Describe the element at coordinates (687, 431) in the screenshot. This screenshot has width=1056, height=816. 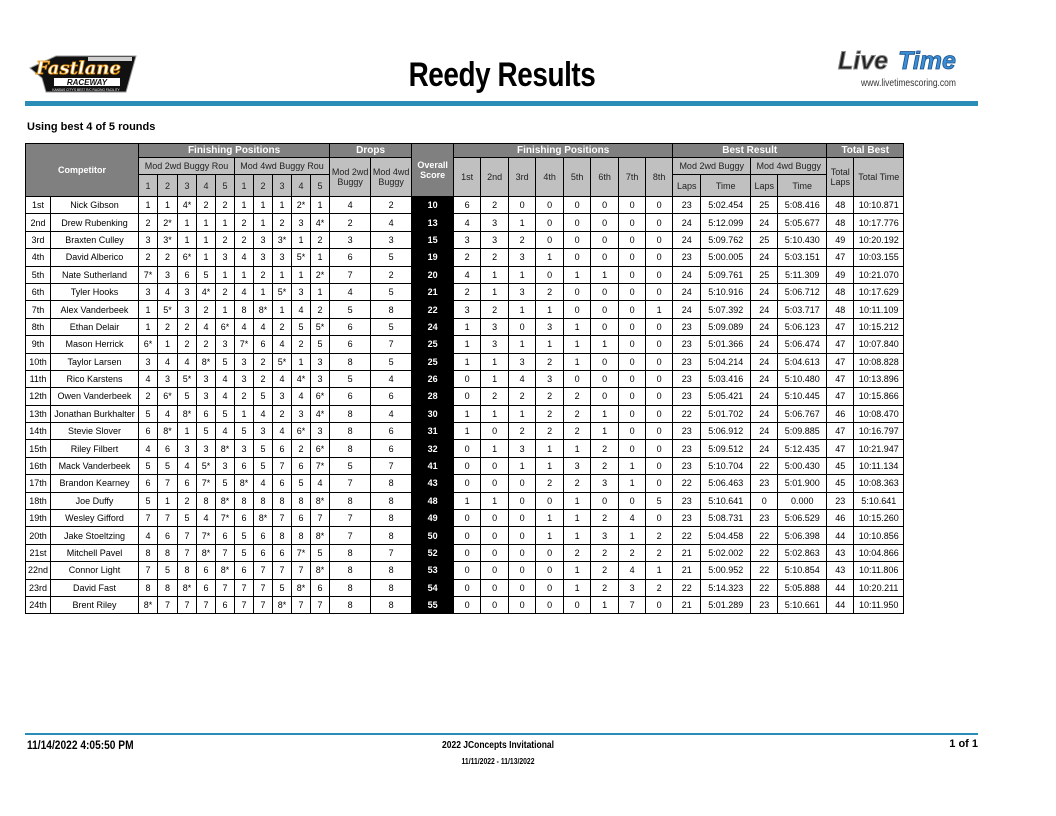
I see `best-2wd-laps: 23` at that location.